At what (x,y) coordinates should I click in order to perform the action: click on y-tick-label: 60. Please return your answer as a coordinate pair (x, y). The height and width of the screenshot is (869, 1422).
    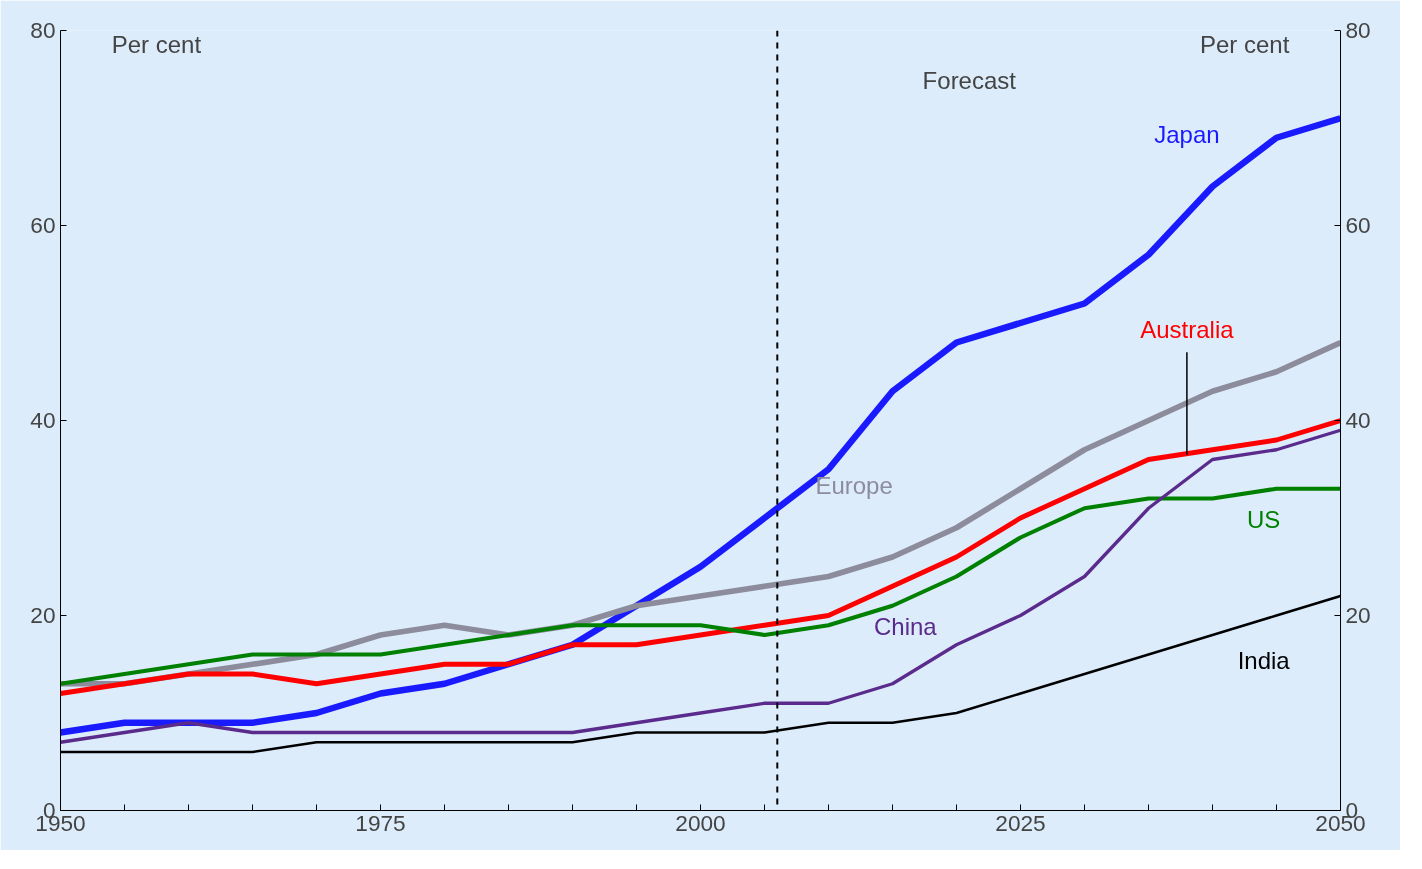
    Looking at the image, I should click on (43, 225).